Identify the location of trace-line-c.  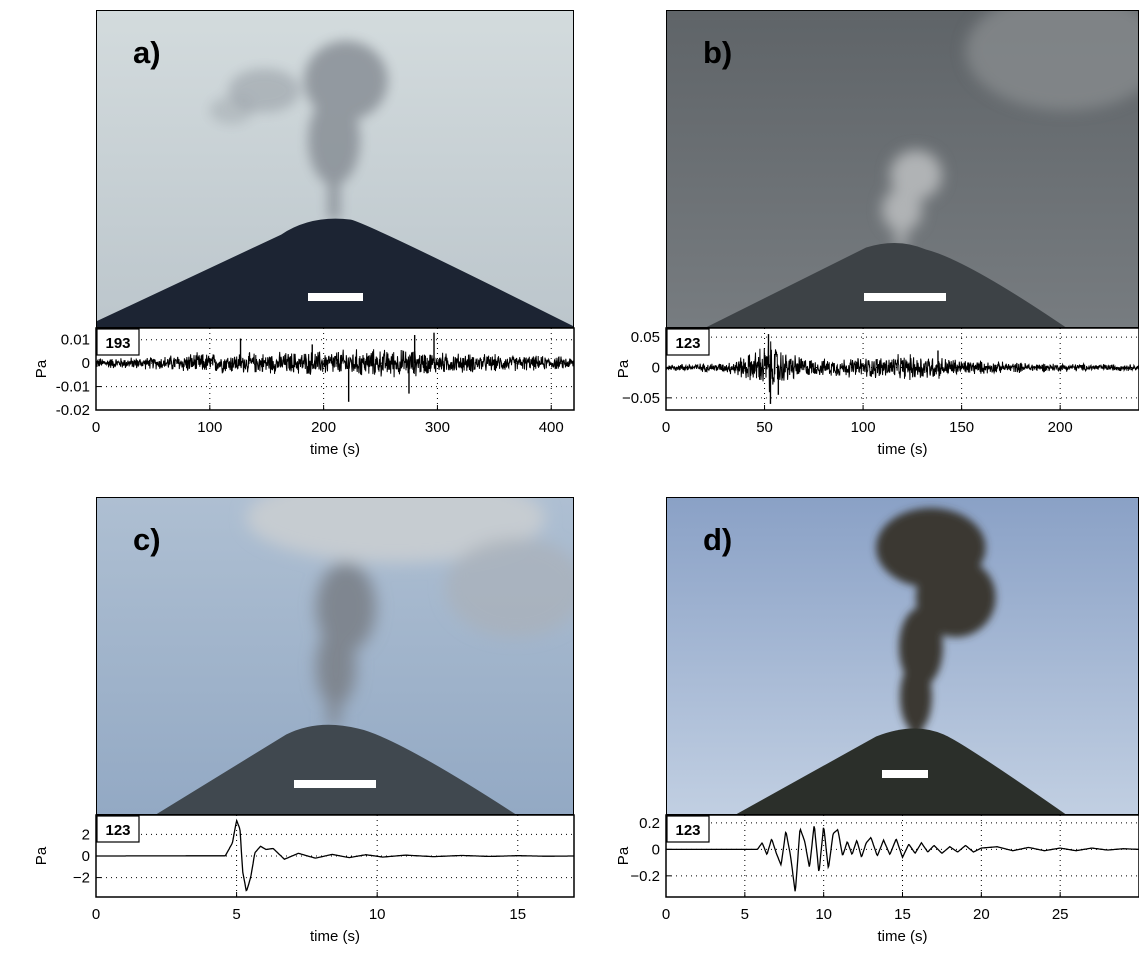
(335, 855).